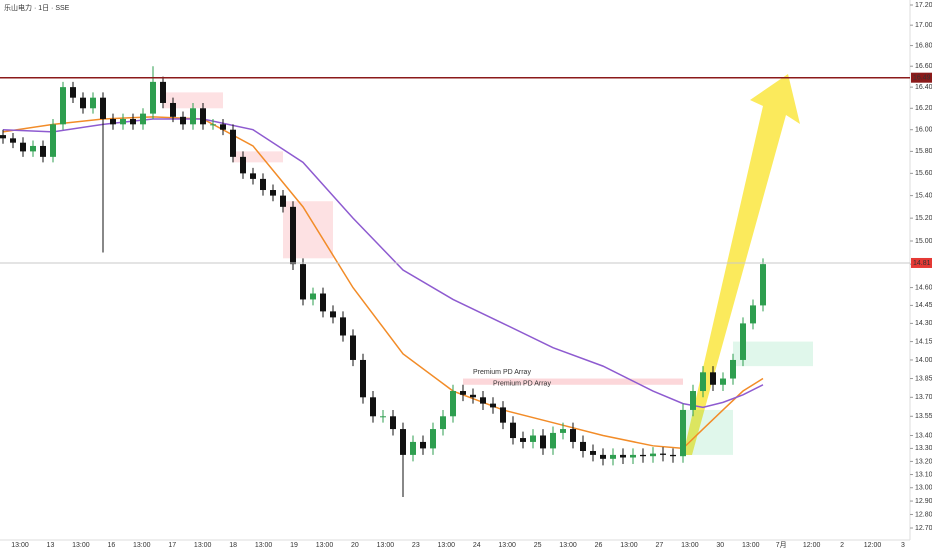  What do you see at coordinates (923, 360) in the screenshot?
I see `y-tick-label: 14.00` at bounding box center [923, 360].